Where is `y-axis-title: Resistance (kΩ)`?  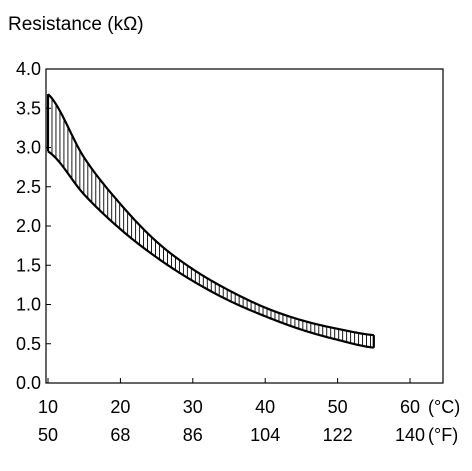
y-axis-title: Resistance (kΩ) is located at coordinates (76, 24).